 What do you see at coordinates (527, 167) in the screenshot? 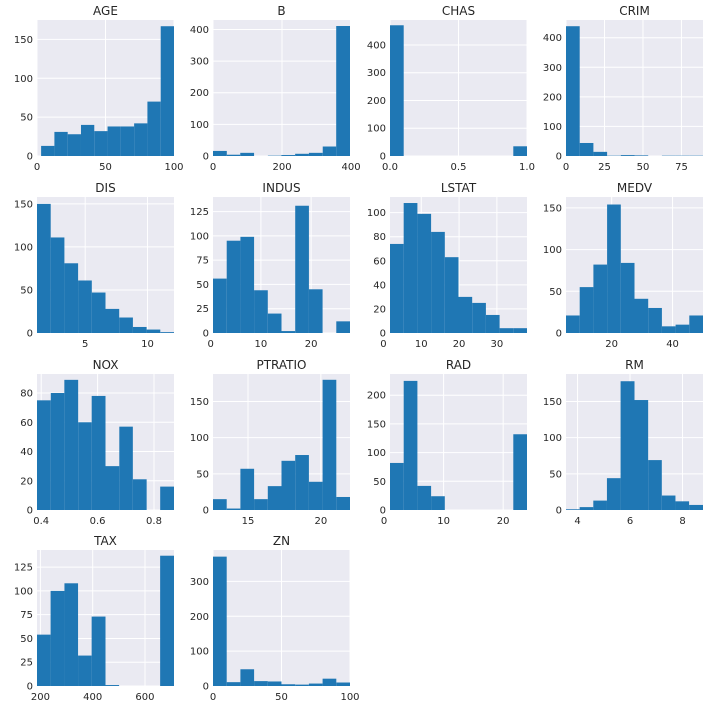
I see `x-tick-label: 1.0` at bounding box center [527, 167].